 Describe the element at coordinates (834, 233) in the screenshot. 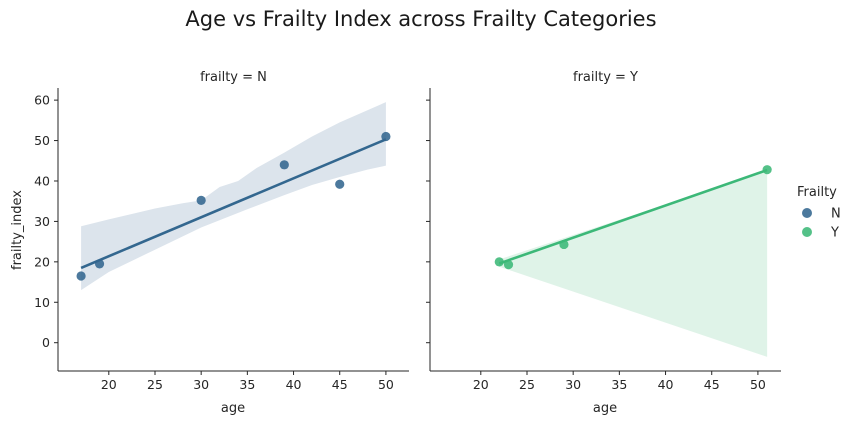

I see `legend-label: Y` at that location.